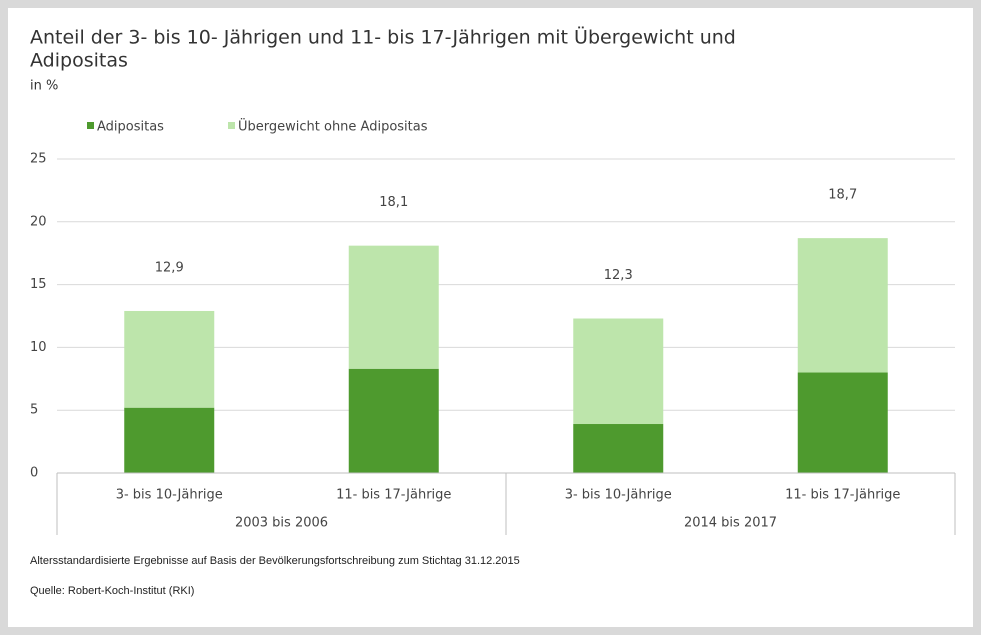 The height and width of the screenshot is (635, 981). I want to click on legend-label: Übergewicht ohne Adipositas, so click(333, 126).